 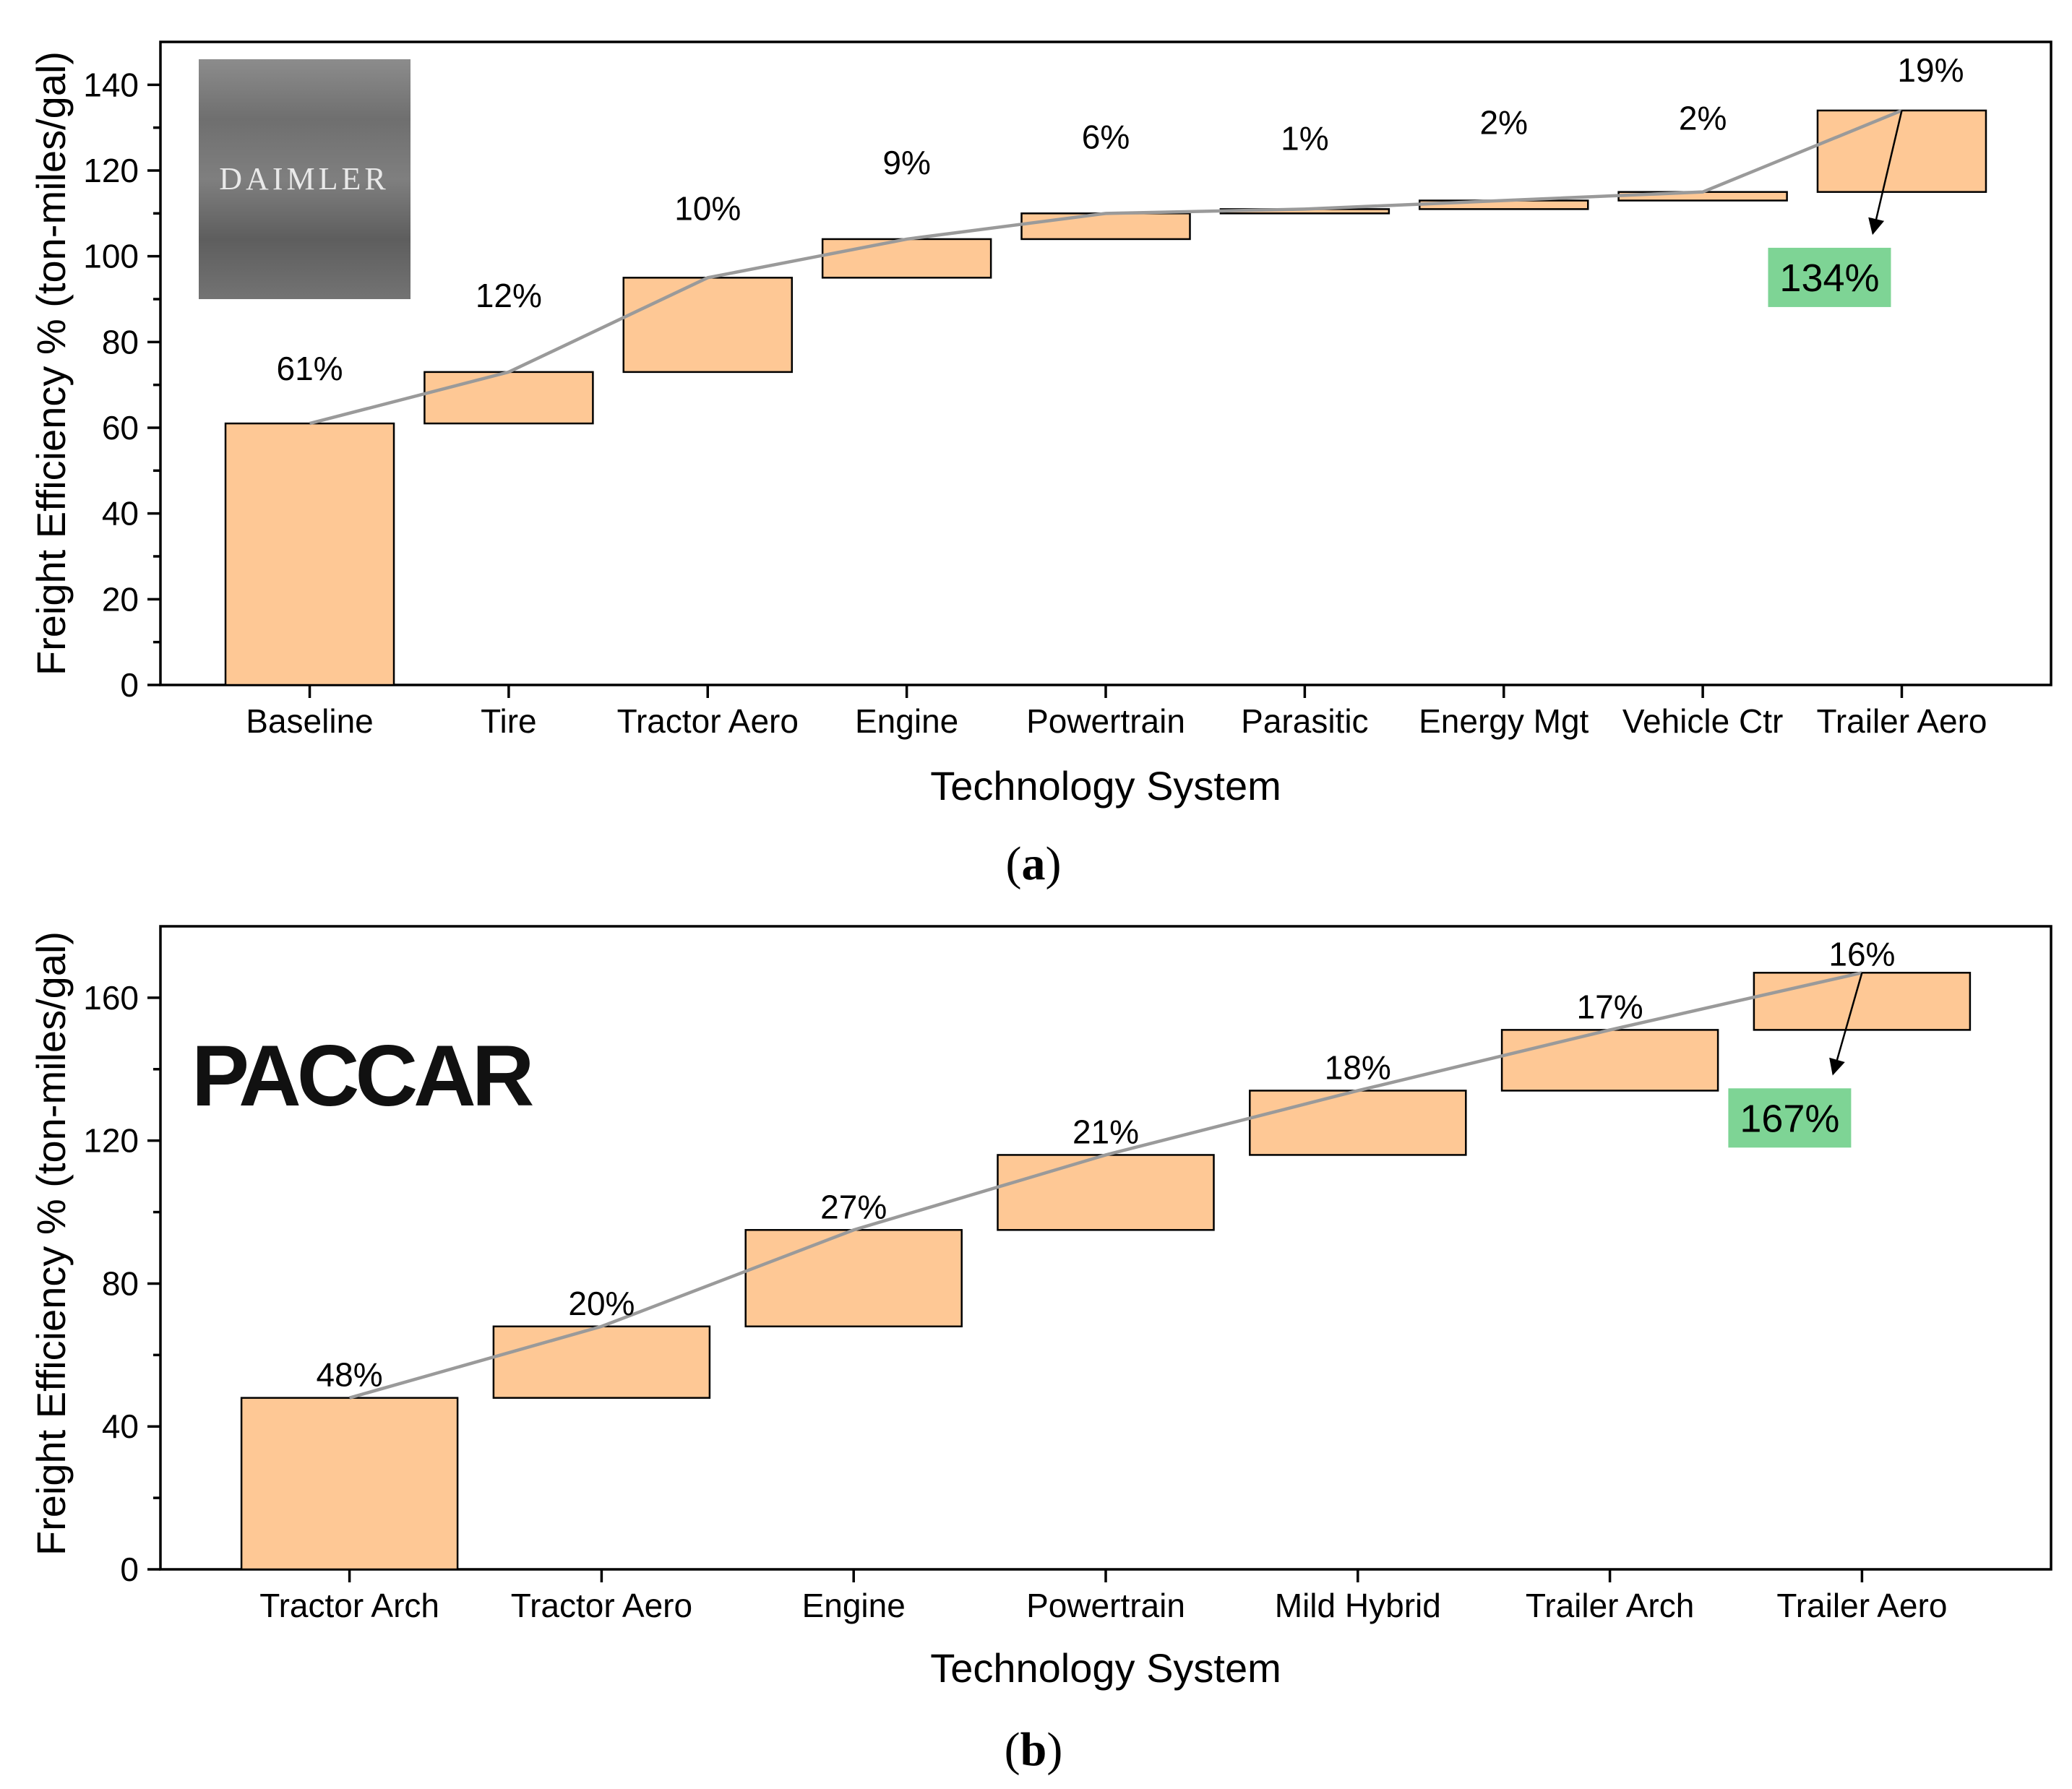 I want to click on daimler-logo: DAIMLER, so click(x=304, y=179).